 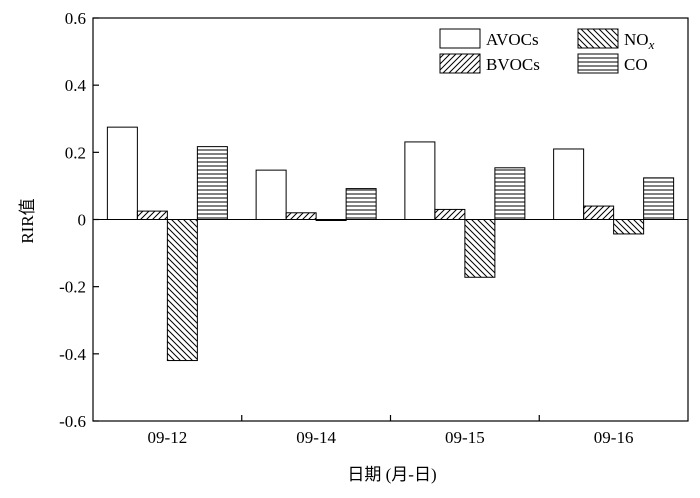 I want to click on legend-label-bvocs: BVOCs, so click(x=513, y=64).